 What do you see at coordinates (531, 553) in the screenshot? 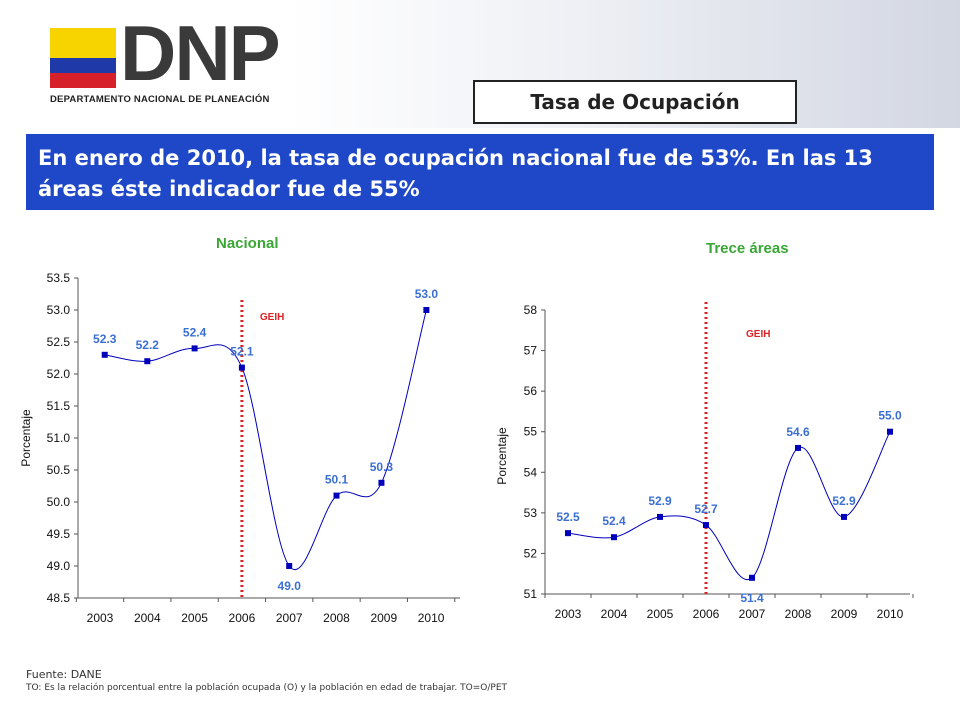
I see `chart2-y-tick-label: 52` at bounding box center [531, 553].